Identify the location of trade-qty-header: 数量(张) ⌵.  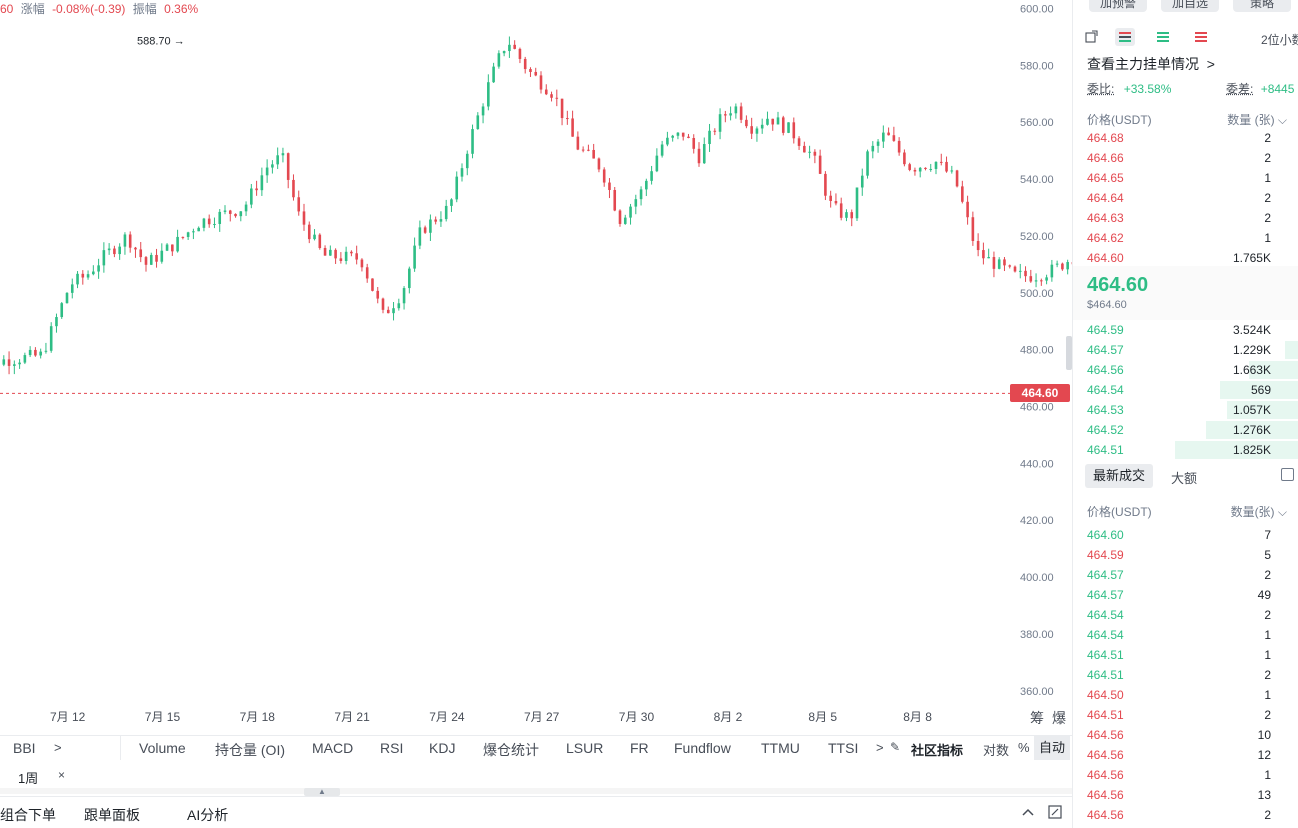
(1258, 512).